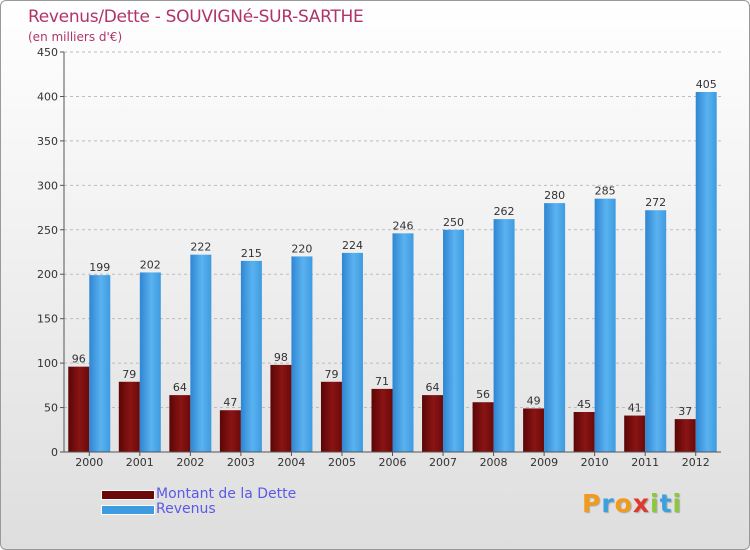  What do you see at coordinates (608, 503) in the screenshot?
I see `logo-letter: r` at bounding box center [608, 503].